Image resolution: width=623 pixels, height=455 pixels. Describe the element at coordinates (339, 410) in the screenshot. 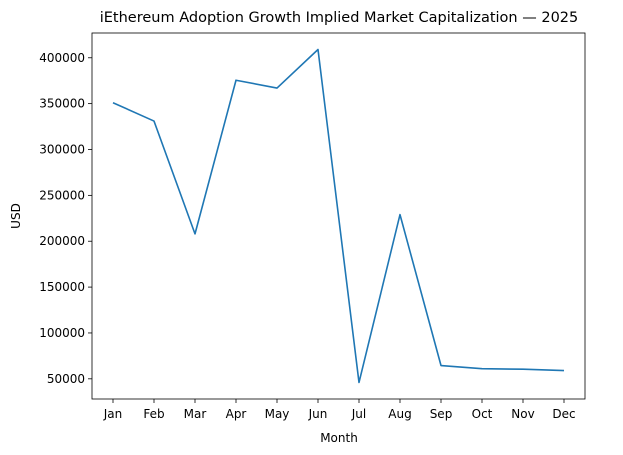

I see `x-axis: Jan Feb Mar Apr May Jun Jul Aug Sep Oct Nov Dec` at that location.